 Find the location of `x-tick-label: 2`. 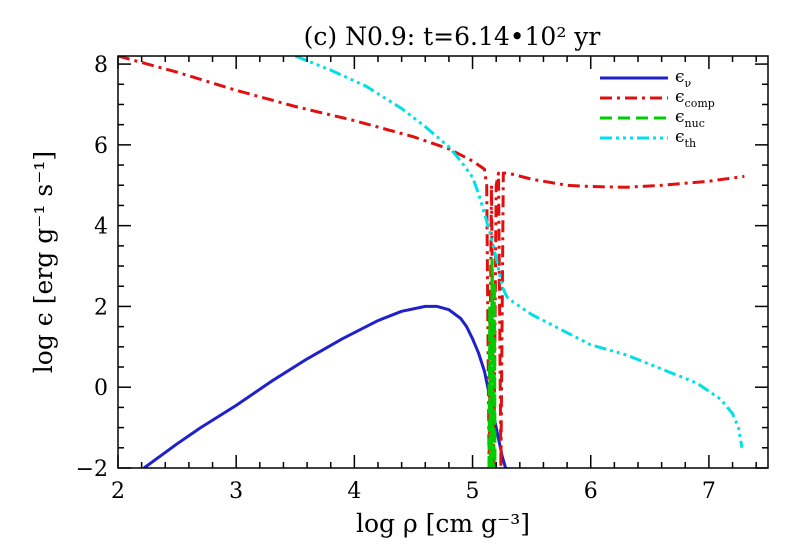

x-tick-label: 2 is located at coordinates (118, 491).